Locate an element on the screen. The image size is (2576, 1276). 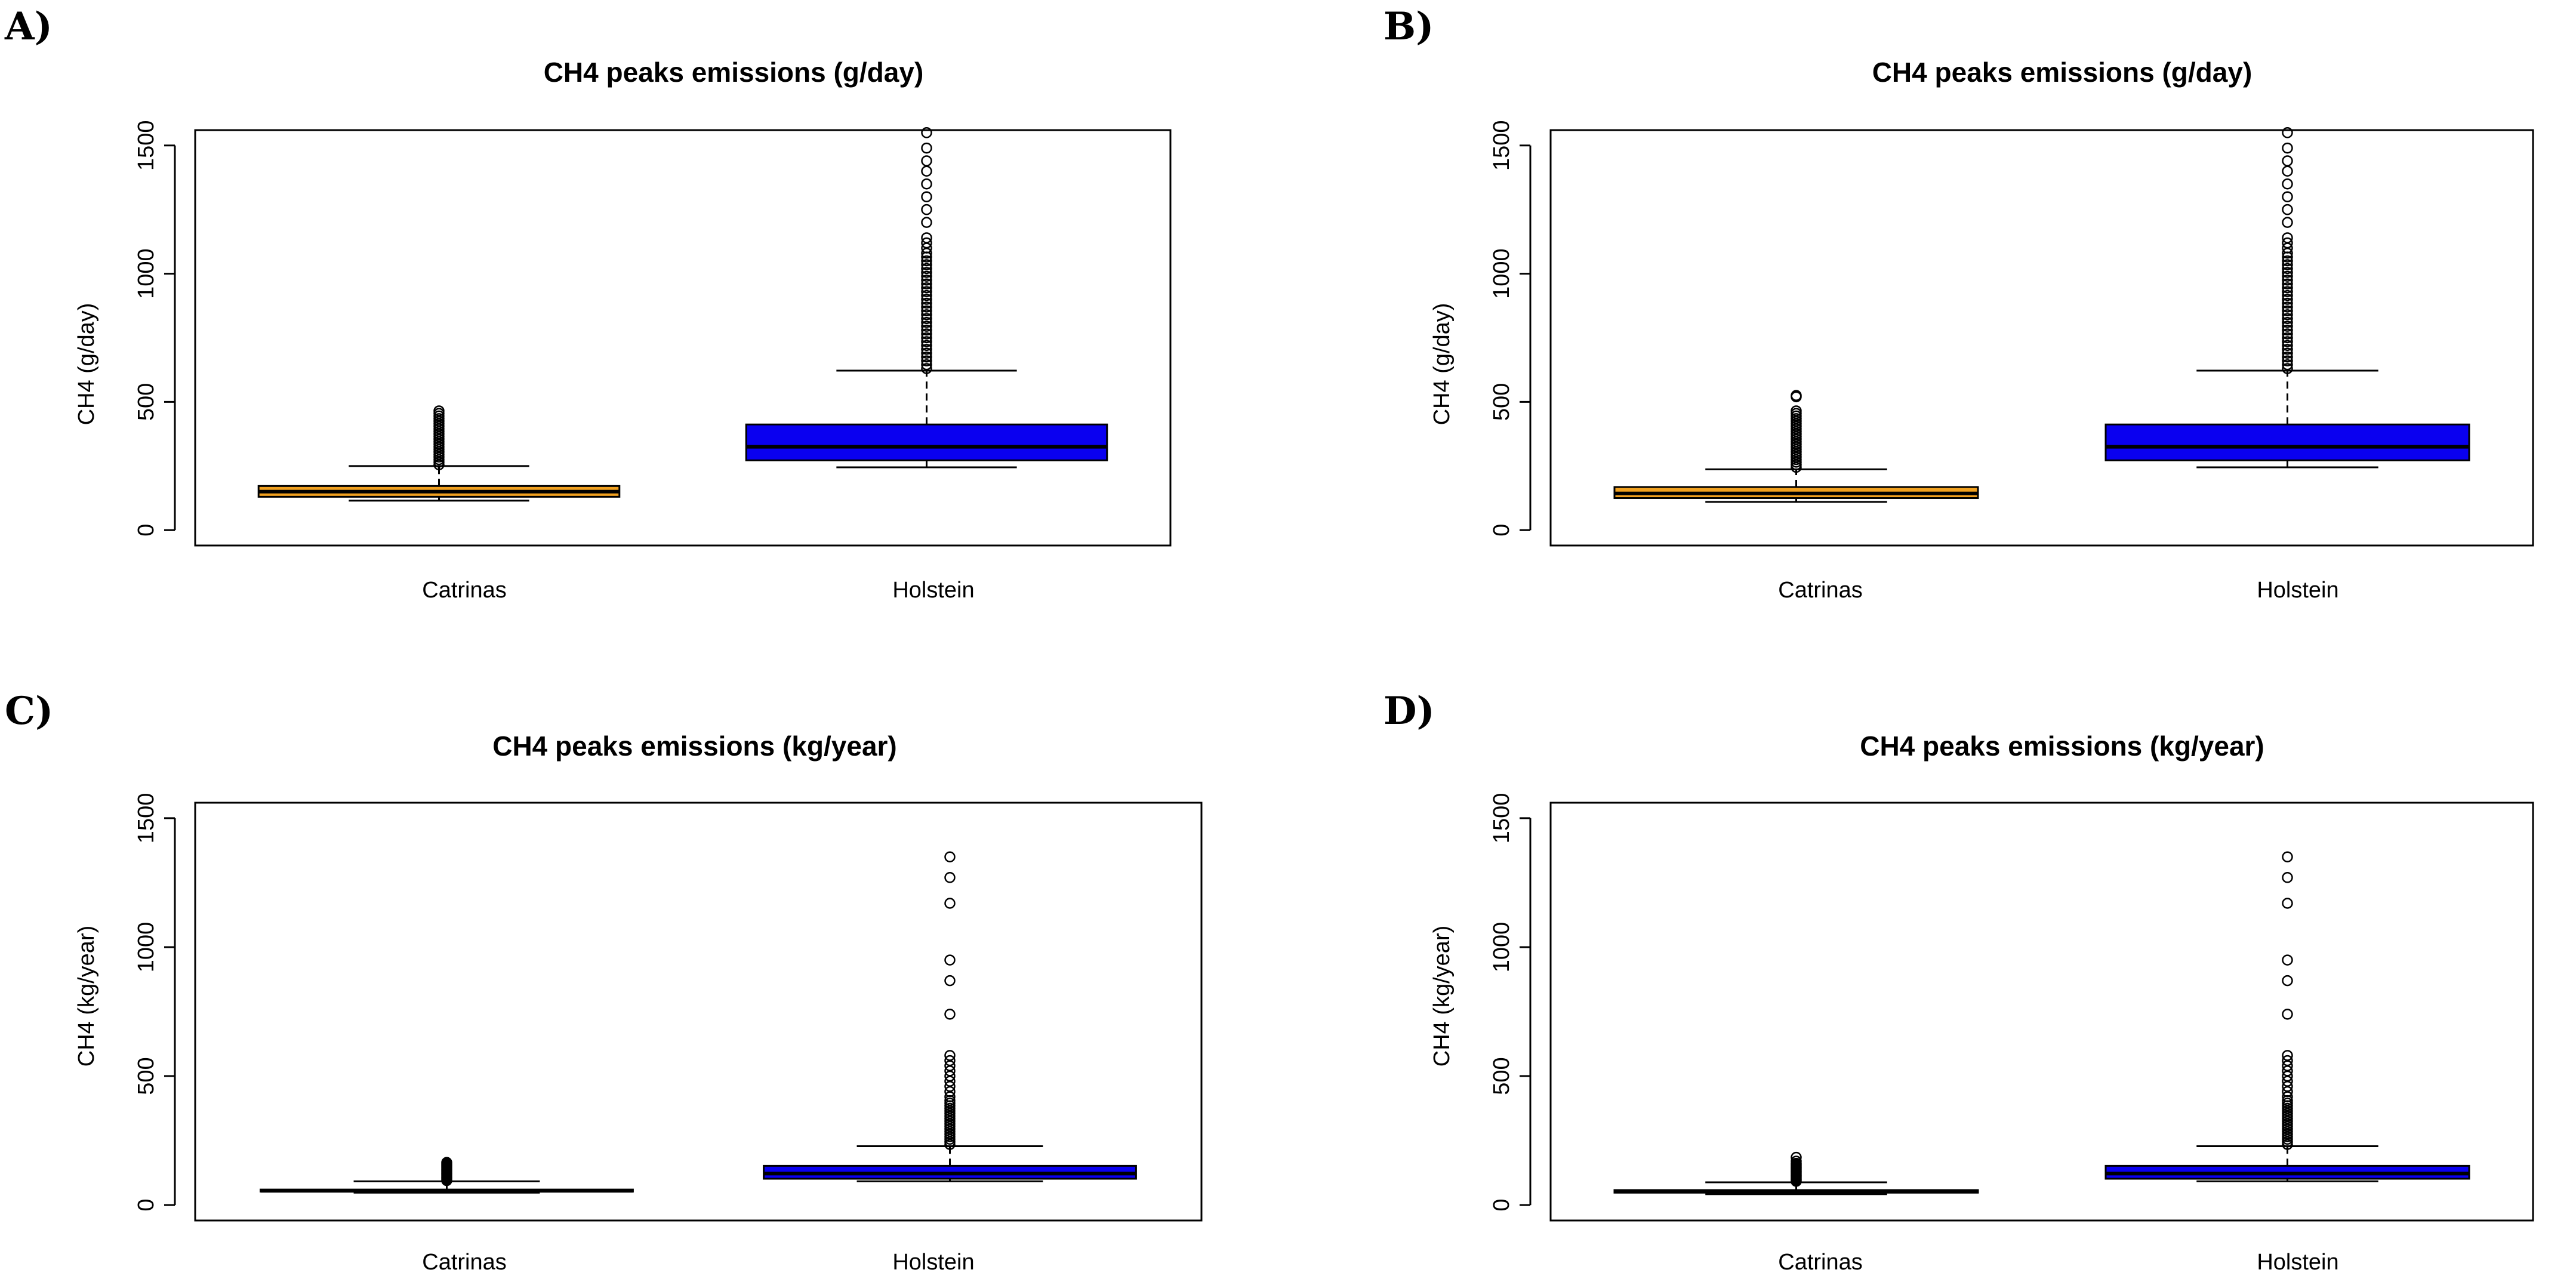
y-tick-label: 1000 is located at coordinates (146, 947).